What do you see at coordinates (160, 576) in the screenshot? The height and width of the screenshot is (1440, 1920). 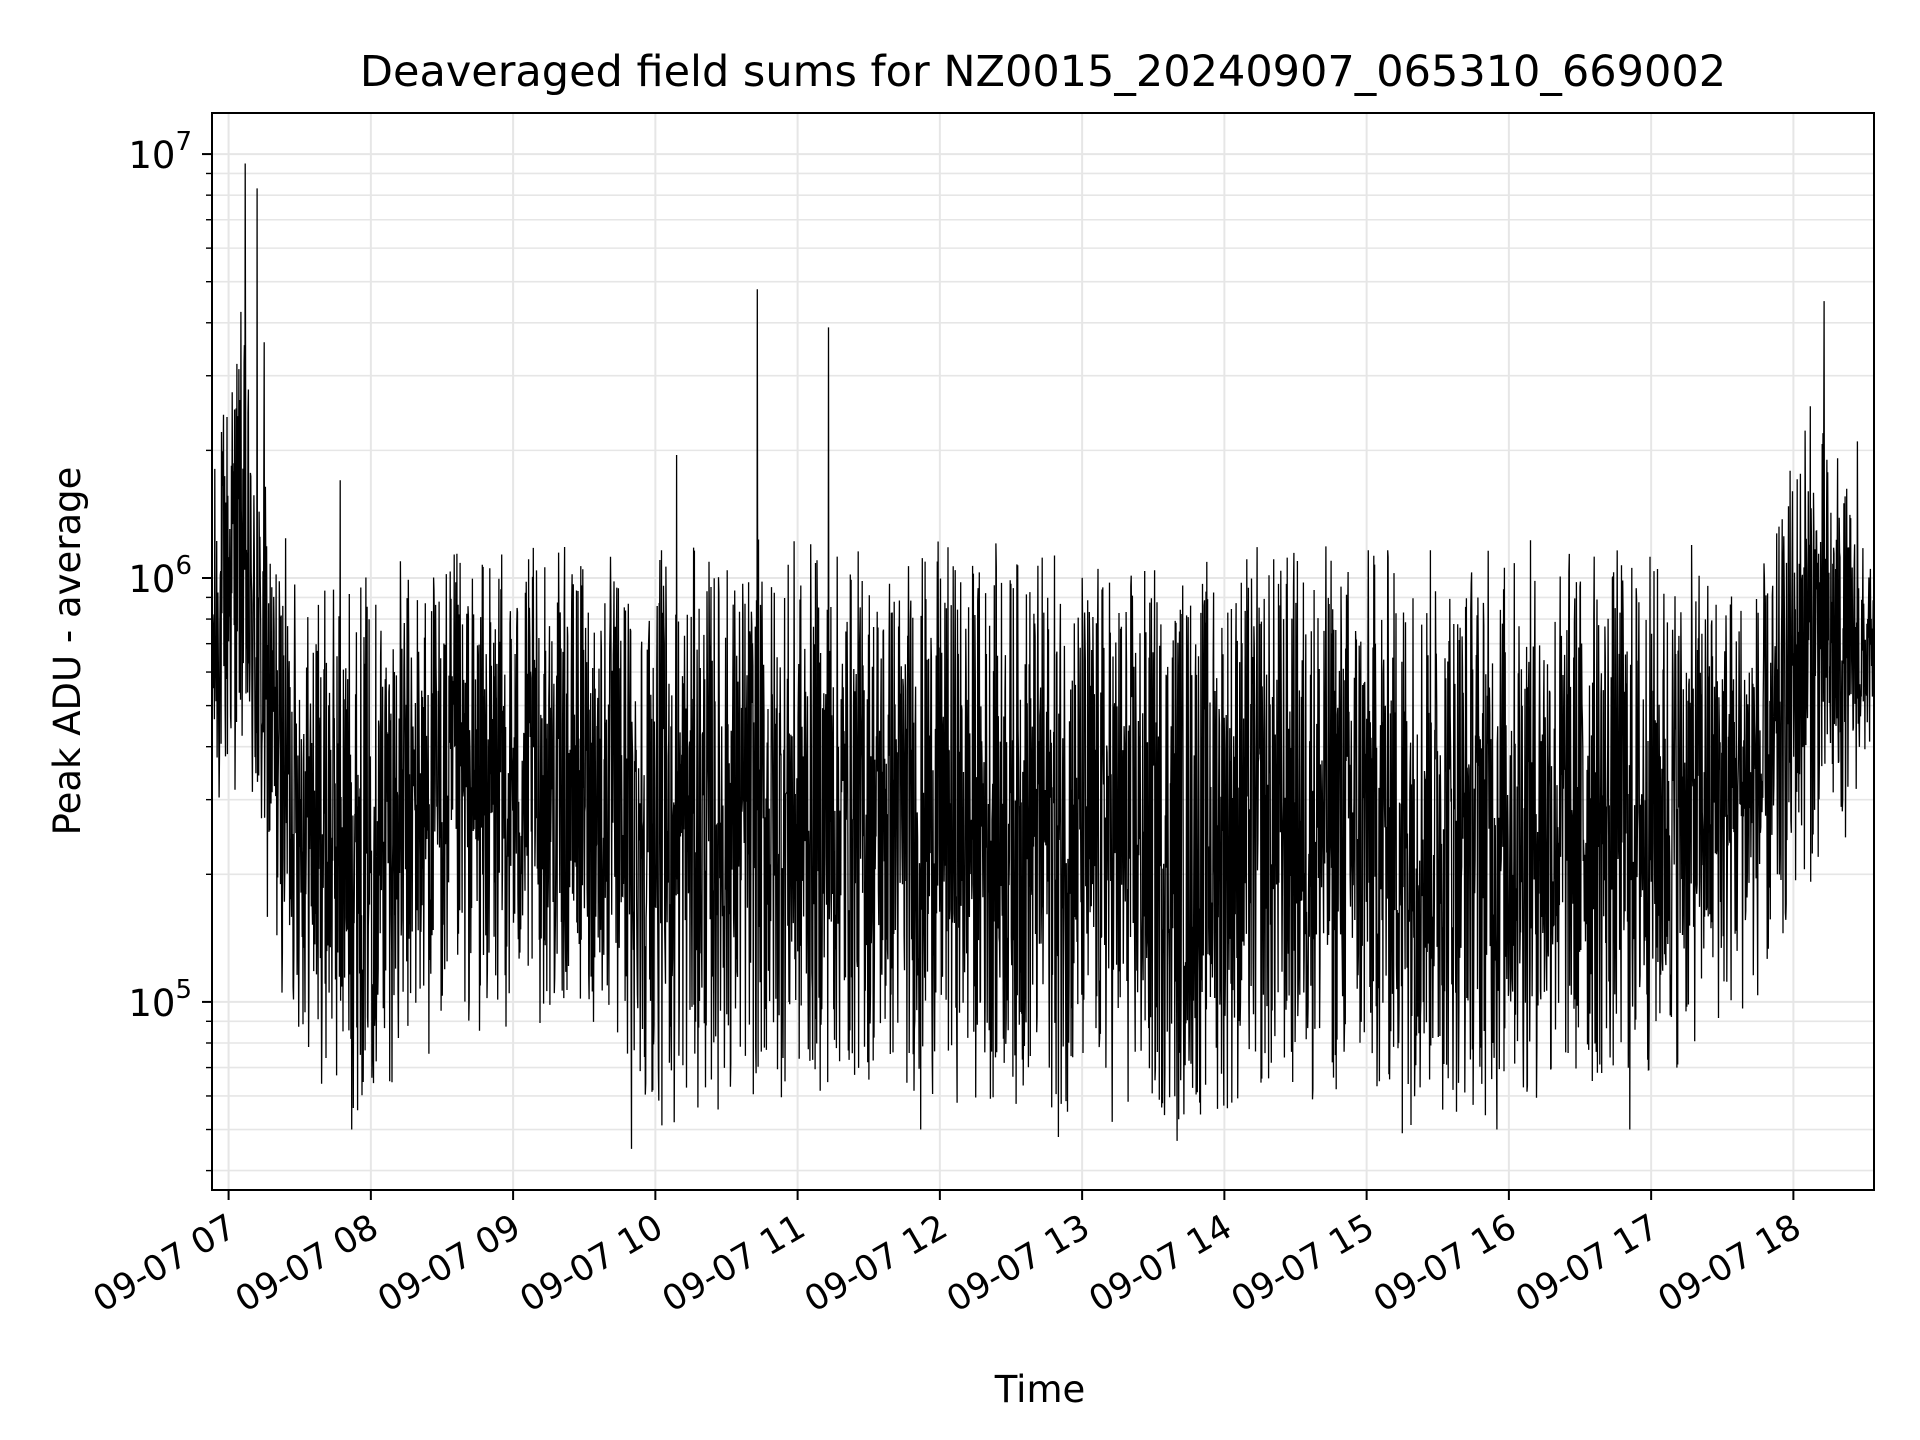 I see `y-tick-label: 10⁶` at bounding box center [160, 576].